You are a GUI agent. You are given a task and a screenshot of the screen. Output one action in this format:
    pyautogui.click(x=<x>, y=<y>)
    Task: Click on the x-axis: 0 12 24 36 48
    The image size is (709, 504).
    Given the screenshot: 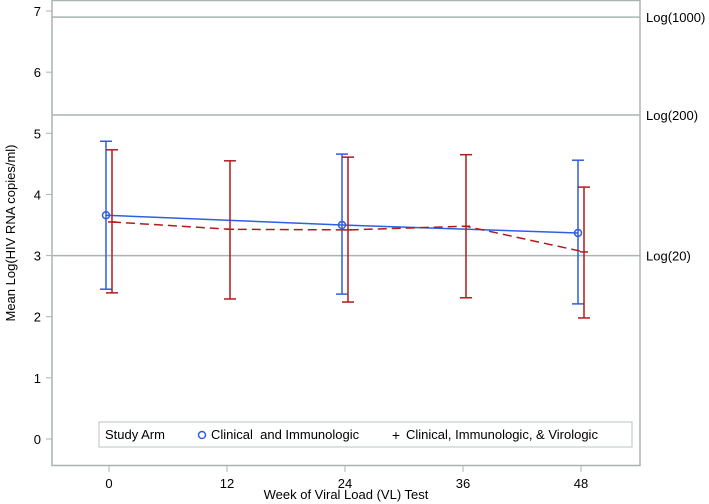 What is the action you would take?
    pyautogui.click(x=346, y=478)
    